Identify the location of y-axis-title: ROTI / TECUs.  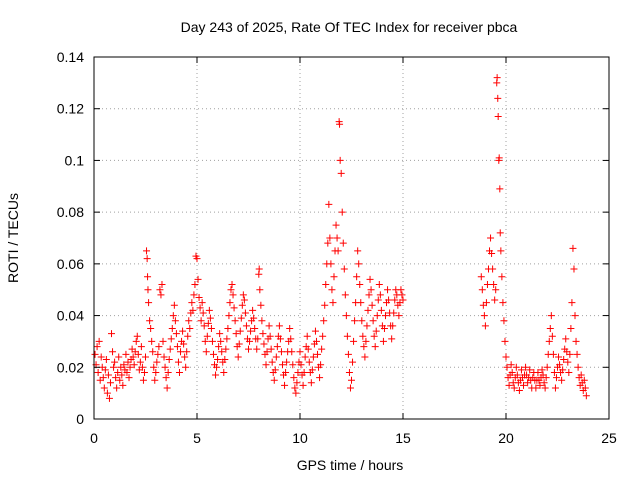
(13, 238).